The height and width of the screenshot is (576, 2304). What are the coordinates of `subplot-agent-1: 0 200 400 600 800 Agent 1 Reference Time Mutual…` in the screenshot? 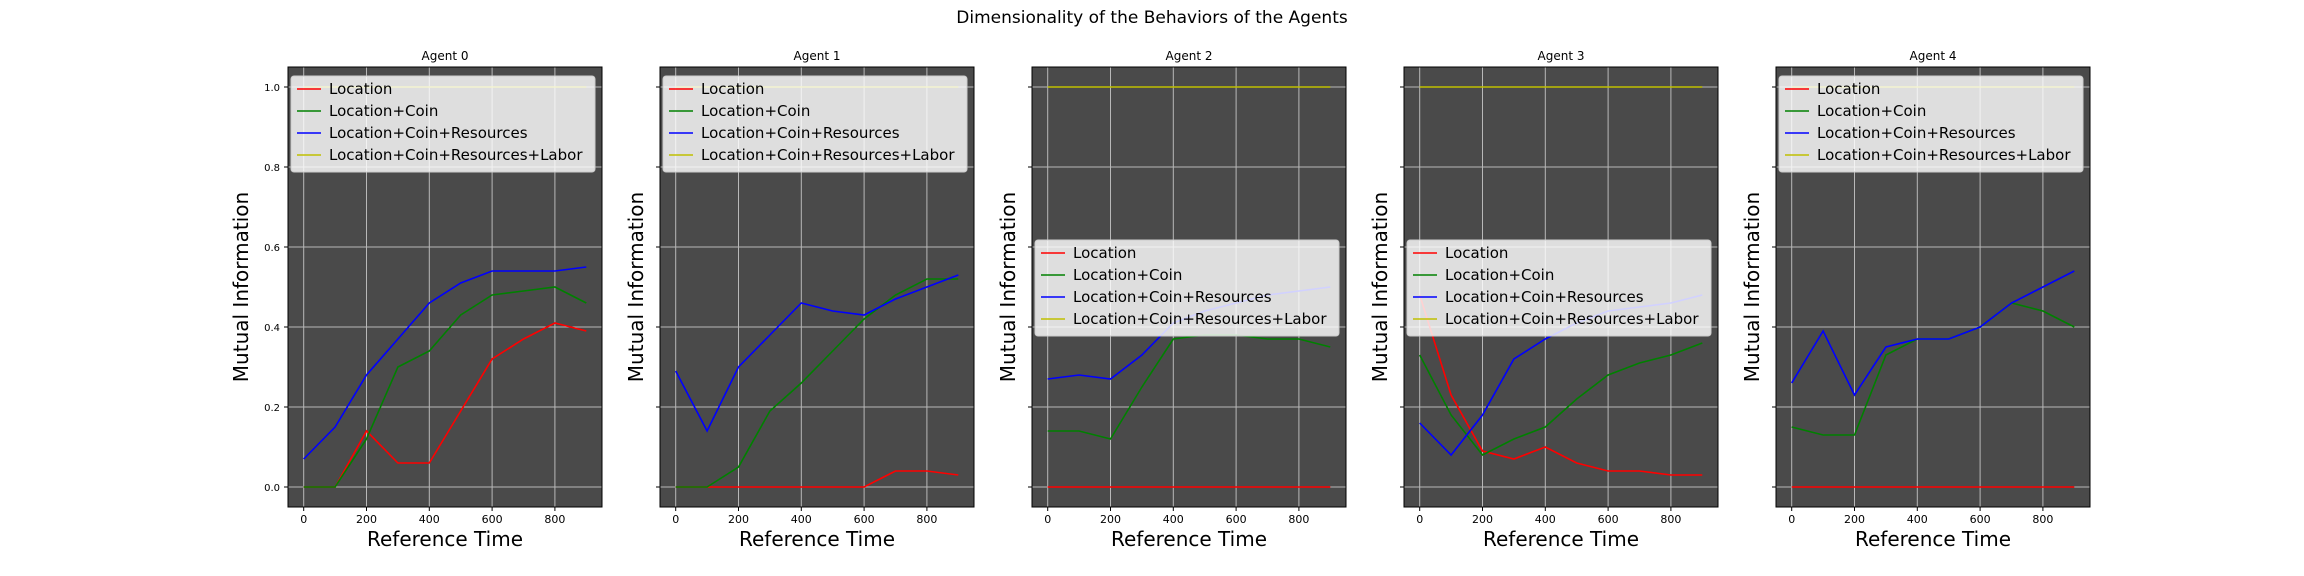 It's located at (799, 300).